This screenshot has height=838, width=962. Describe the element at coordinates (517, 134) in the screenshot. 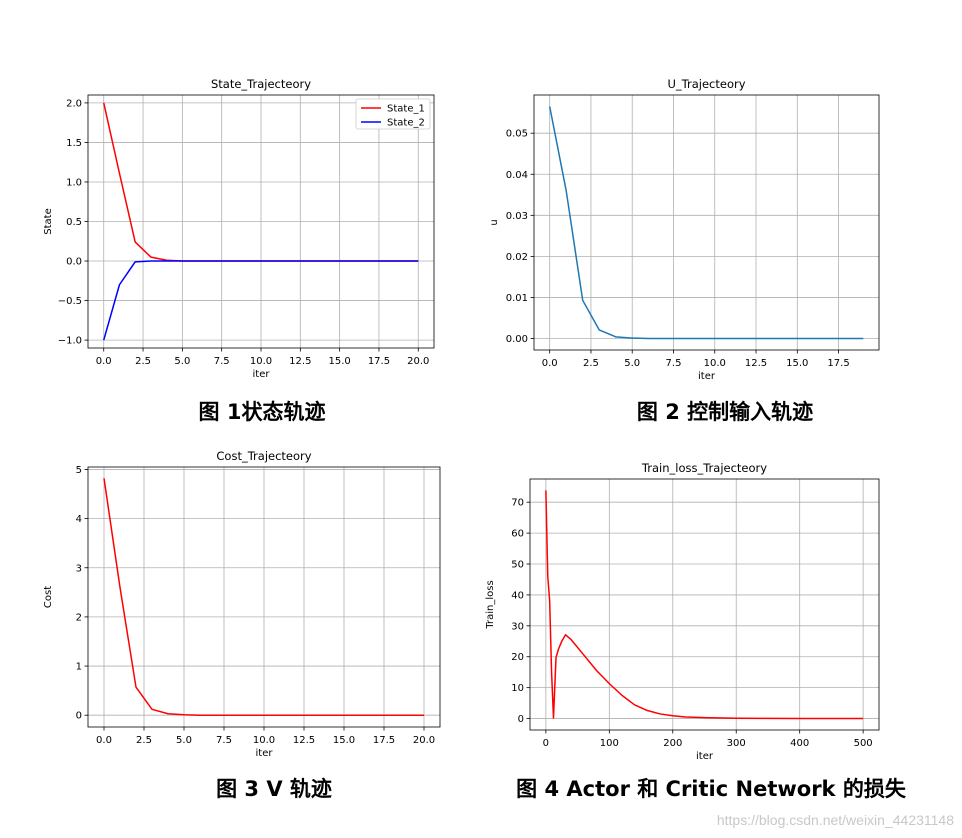

I see `y-tick-label: 0.05` at that location.